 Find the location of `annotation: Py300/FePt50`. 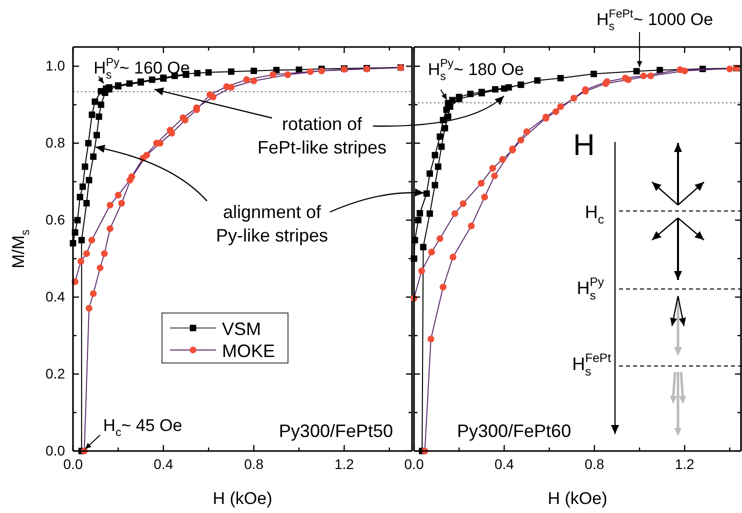

annotation: Py300/FePt50 is located at coordinates (335, 431).